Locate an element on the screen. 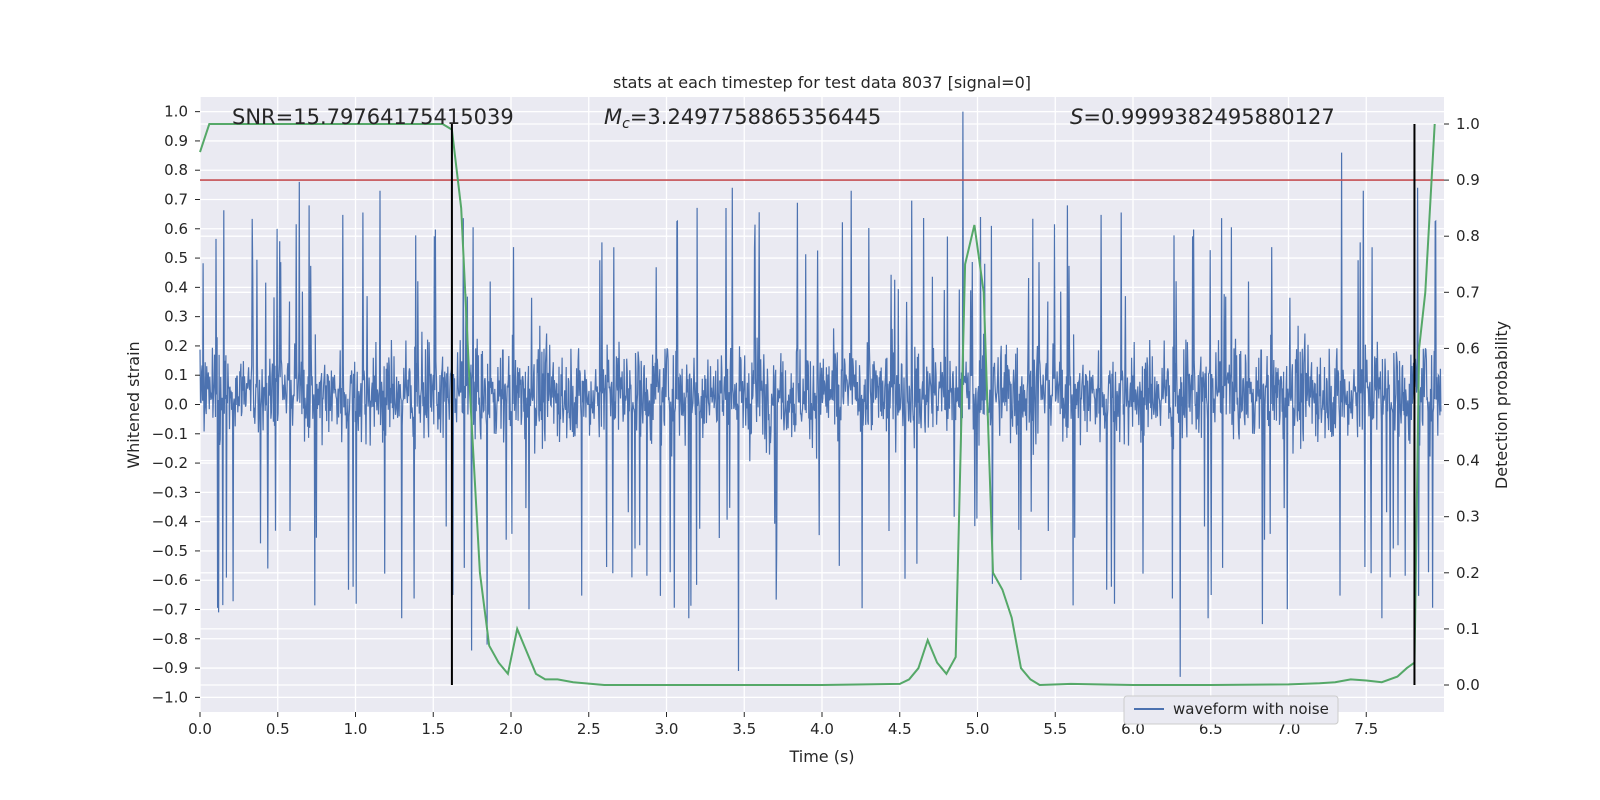  y-left-tick-label: 0.2 is located at coordinates (176, 346).